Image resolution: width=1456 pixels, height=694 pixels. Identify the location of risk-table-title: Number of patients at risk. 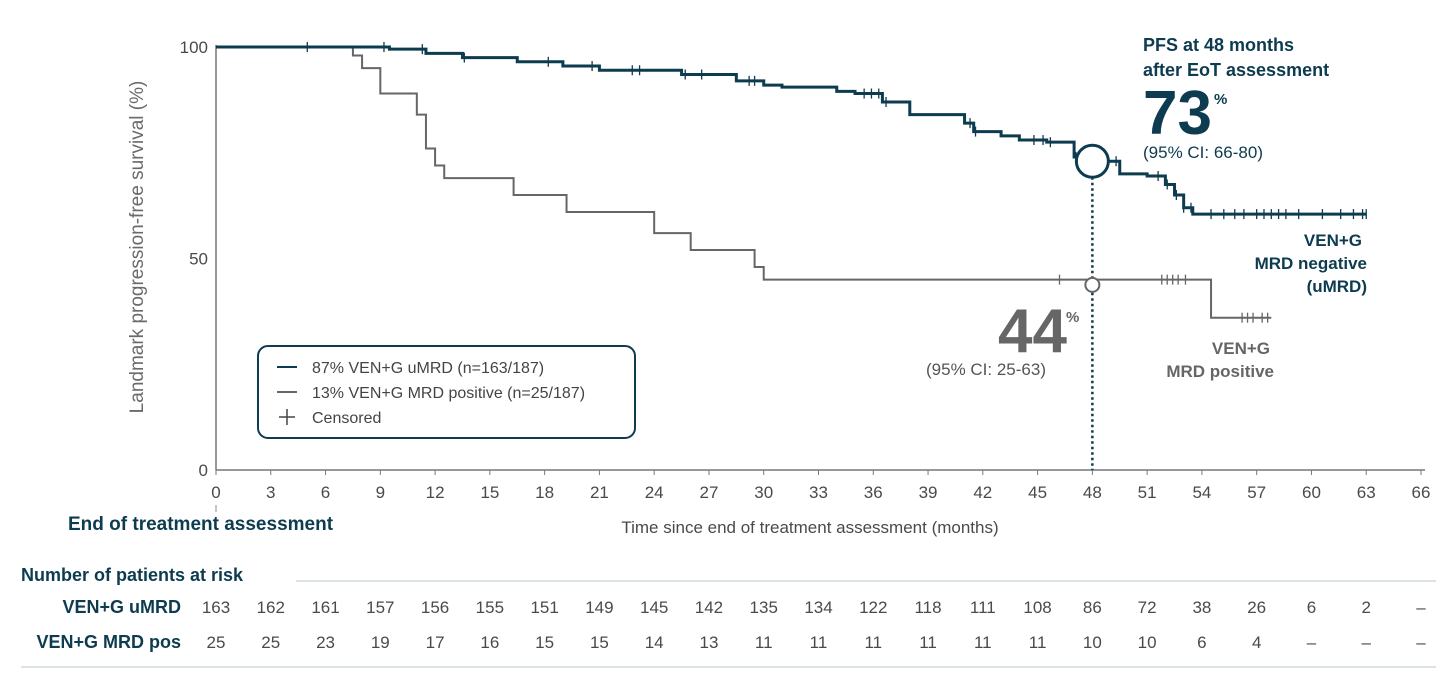
(132, 575).